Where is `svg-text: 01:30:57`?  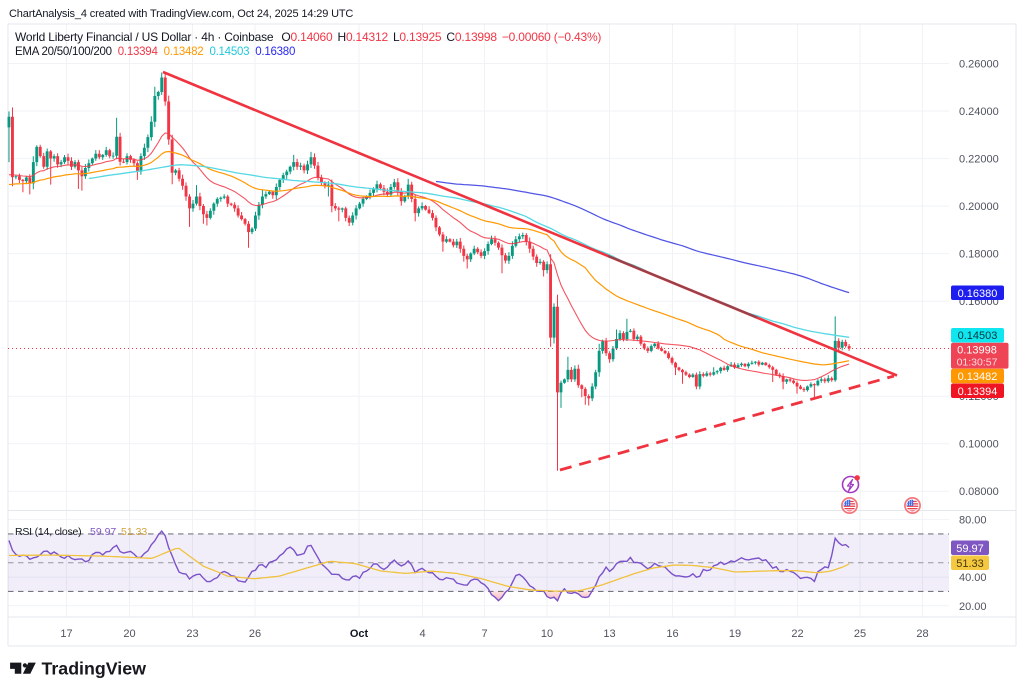 svg-text: 01:30:57 is located at coordinates (977, 362).